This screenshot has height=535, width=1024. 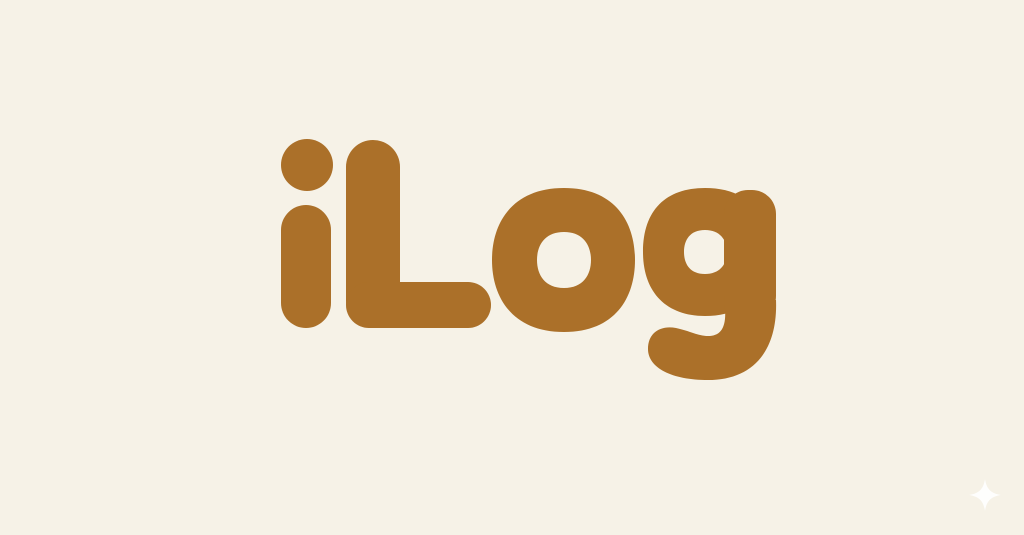 I want to click on sparkle-icon-graphic, so click(x=985, y=495).